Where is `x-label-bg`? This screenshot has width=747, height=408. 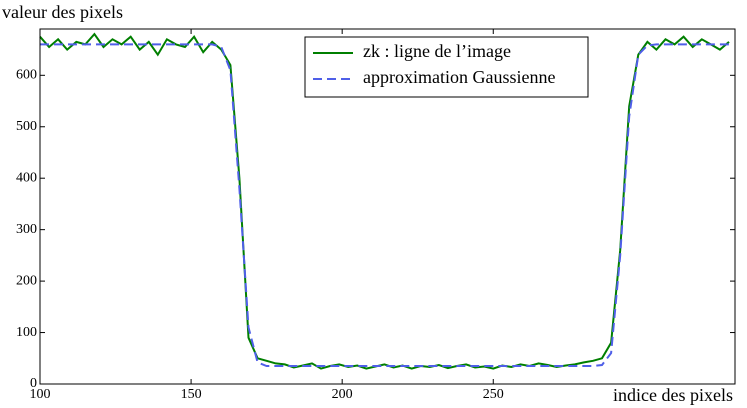 x-label-bg is located at coordinates (663, 396).